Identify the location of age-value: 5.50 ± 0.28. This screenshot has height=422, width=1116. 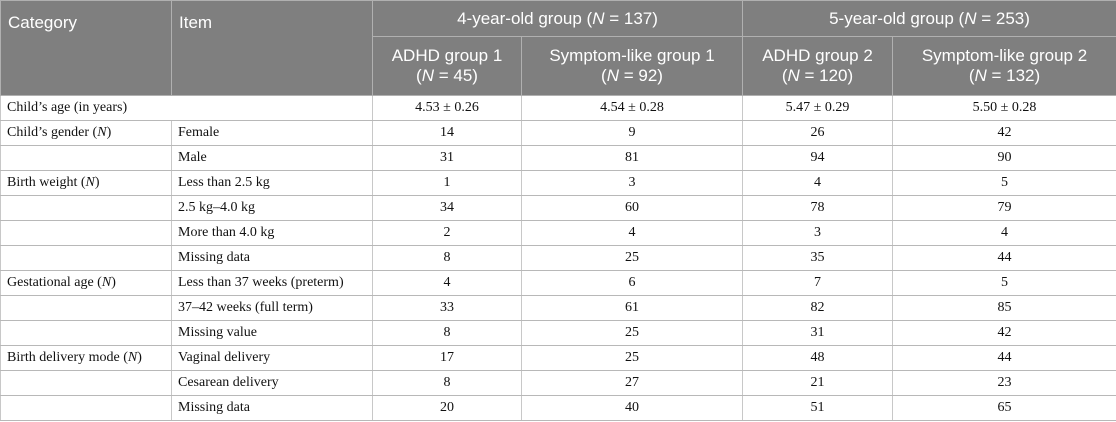
(1004, 108).